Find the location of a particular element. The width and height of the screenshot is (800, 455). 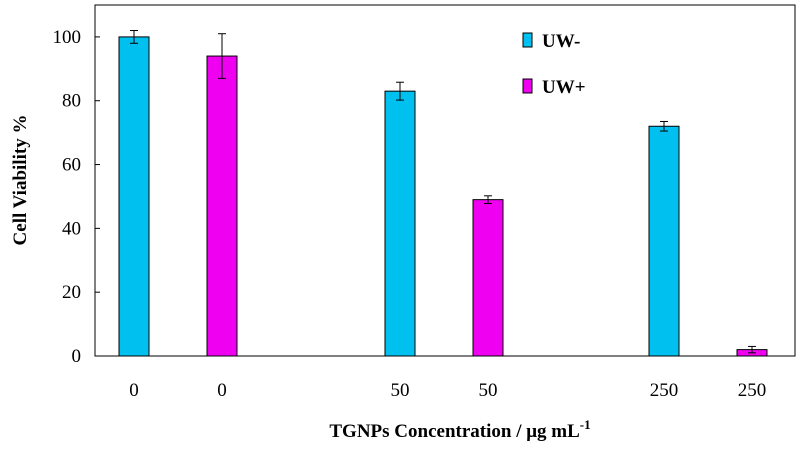

x-axis-title: TGNPs Concentration / μg mL-1 is located at coordinates (459, 429).